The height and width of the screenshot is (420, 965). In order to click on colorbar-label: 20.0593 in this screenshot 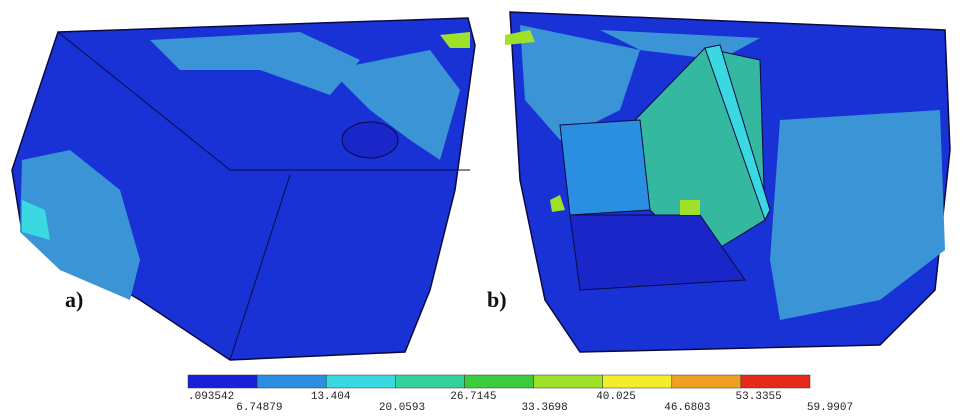, I will do `click(402, 408)`.